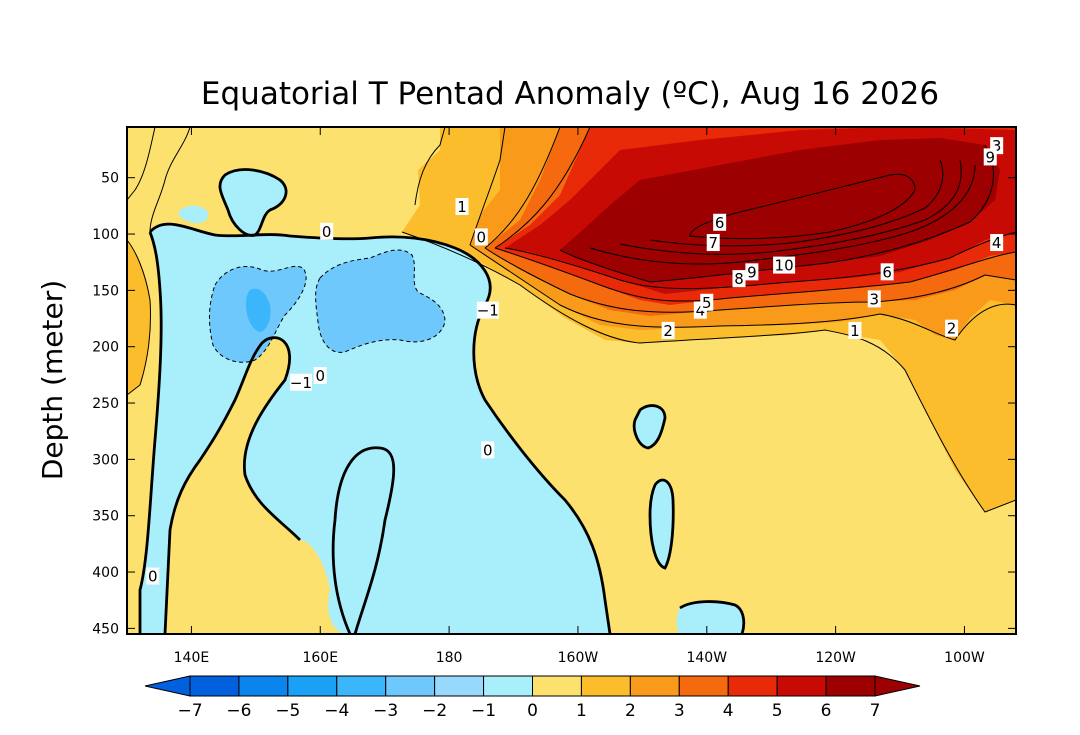  I want to click on colorbar-arrow-low, so click(167, 686).